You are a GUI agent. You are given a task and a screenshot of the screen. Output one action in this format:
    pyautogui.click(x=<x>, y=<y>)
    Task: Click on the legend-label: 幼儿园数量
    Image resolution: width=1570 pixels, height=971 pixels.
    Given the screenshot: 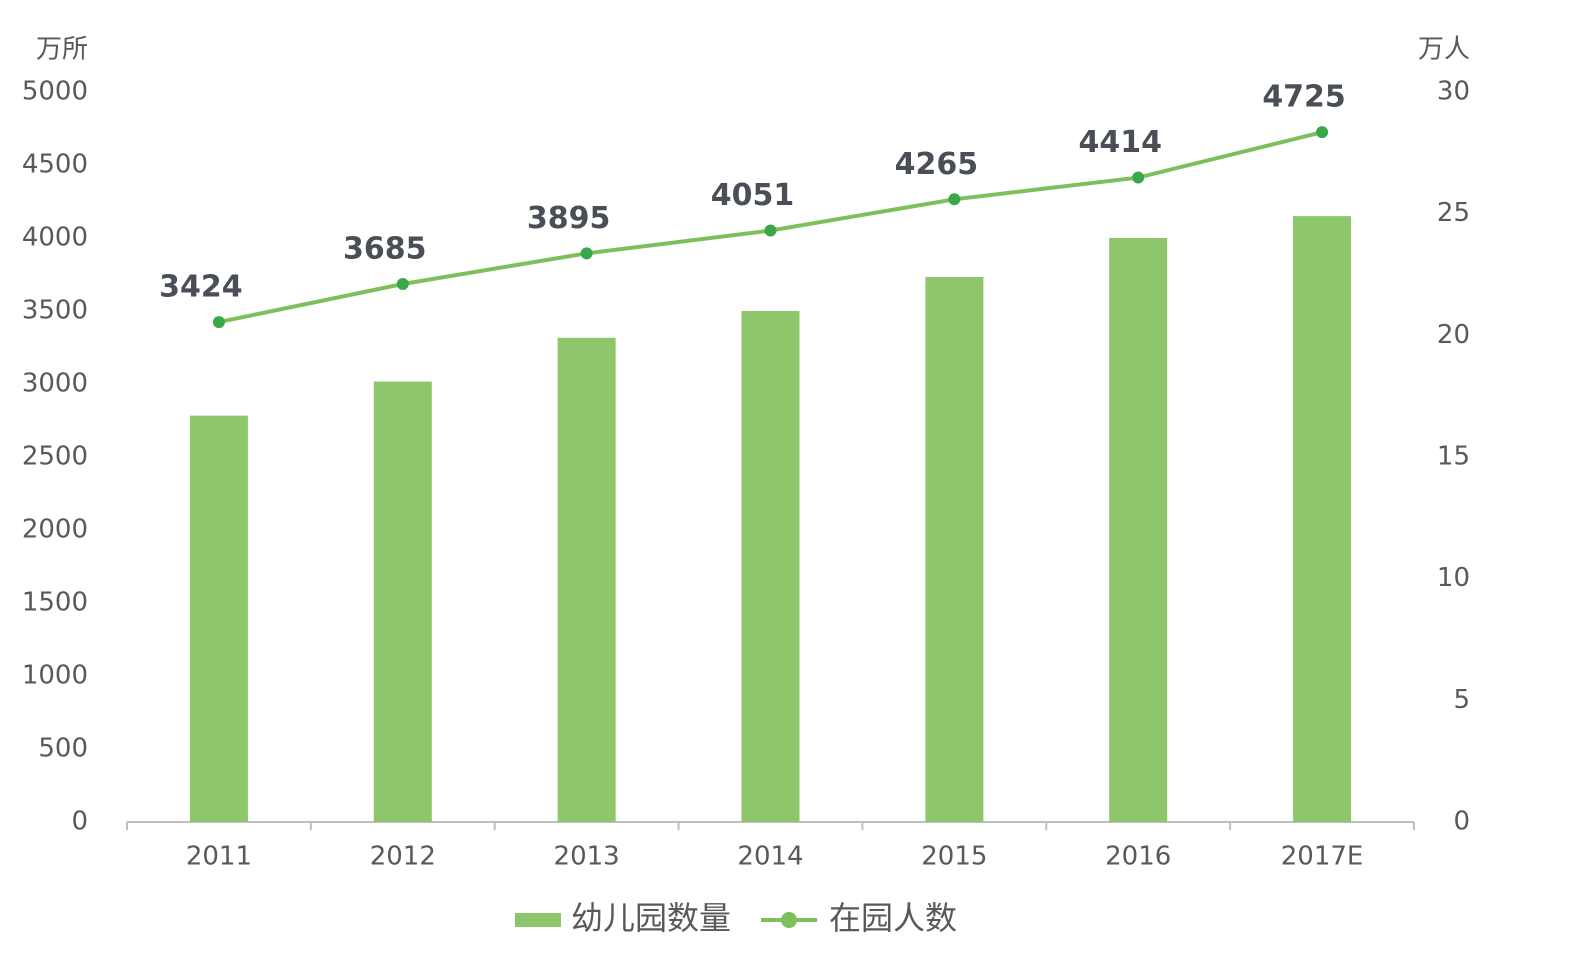 What is the action you would take?
    pyautogui.click(x=651, y=918)
    